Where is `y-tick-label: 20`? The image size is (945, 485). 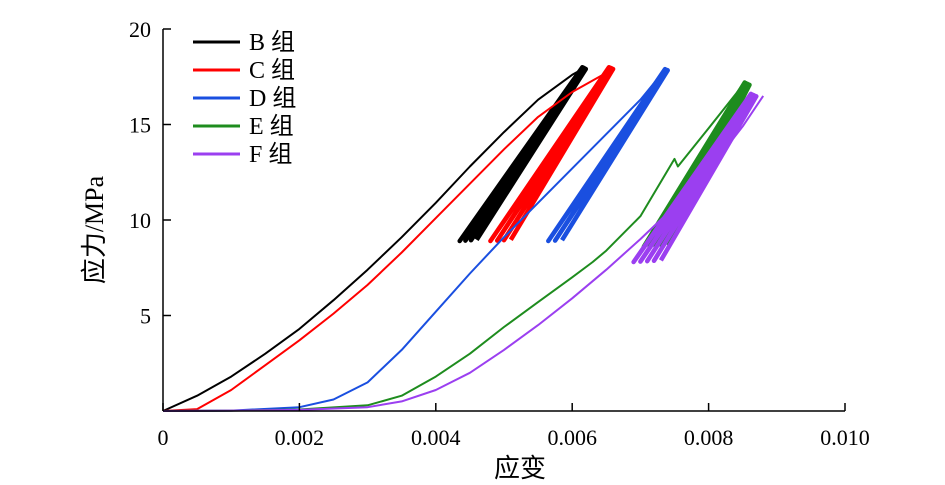
y-tick-label: 20 is located at coordinates (140, 29).